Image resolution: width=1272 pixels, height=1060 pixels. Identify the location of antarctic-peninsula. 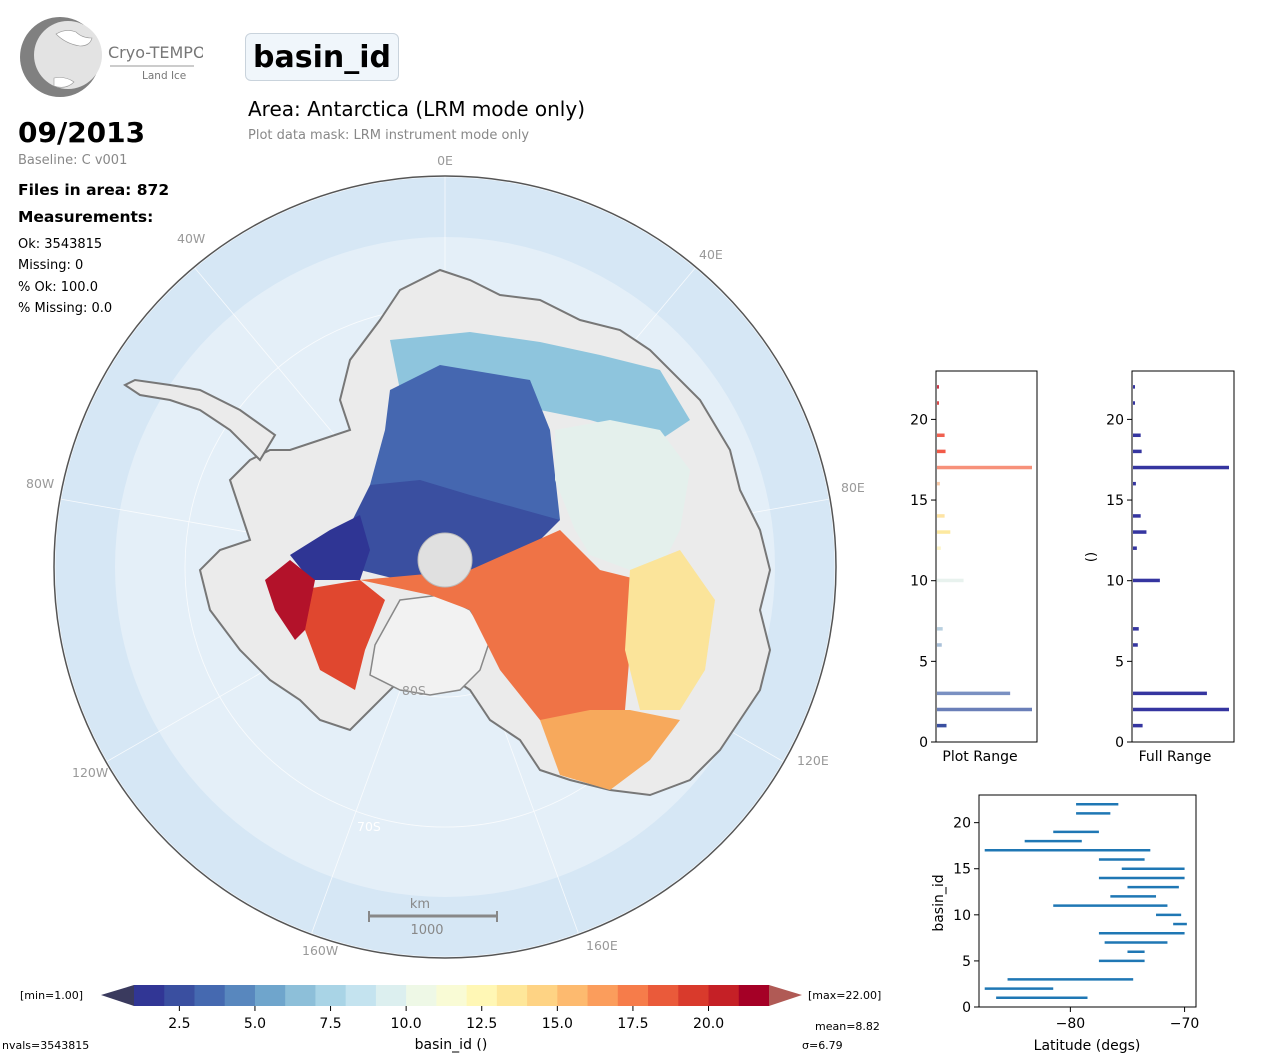
(200, 420).